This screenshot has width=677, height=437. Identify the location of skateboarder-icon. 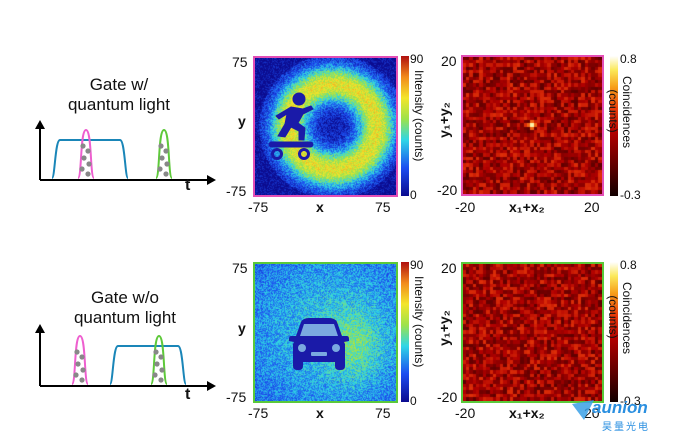
(291, 126).